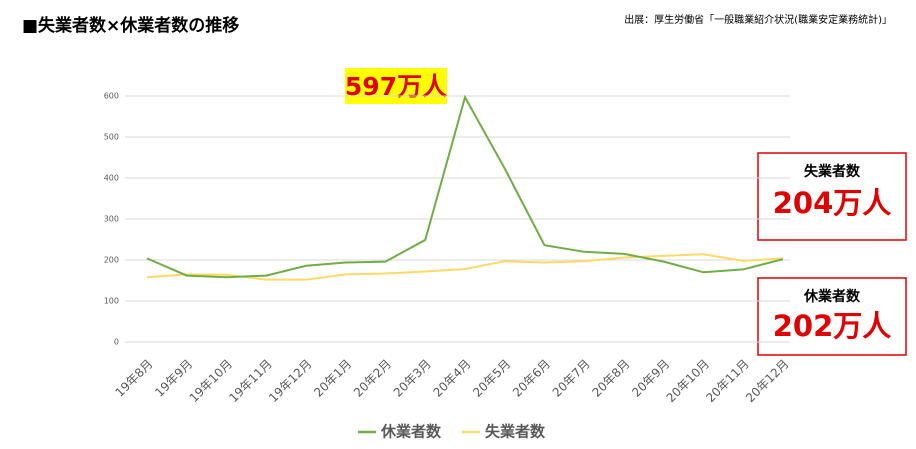 The height and width of the screenshot is (449, 916). I want to click on legend-label: 失業者数, so click(515, 432).